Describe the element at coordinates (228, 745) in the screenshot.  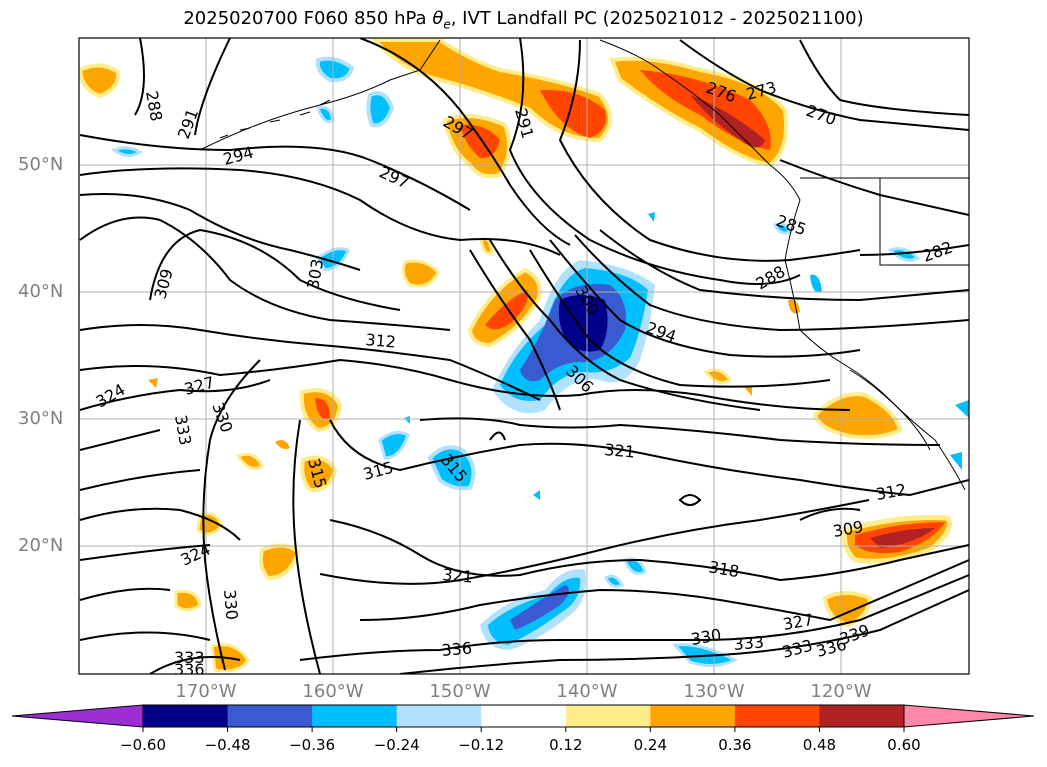
I see `colorbar-tick-label: −0.48` at that location.